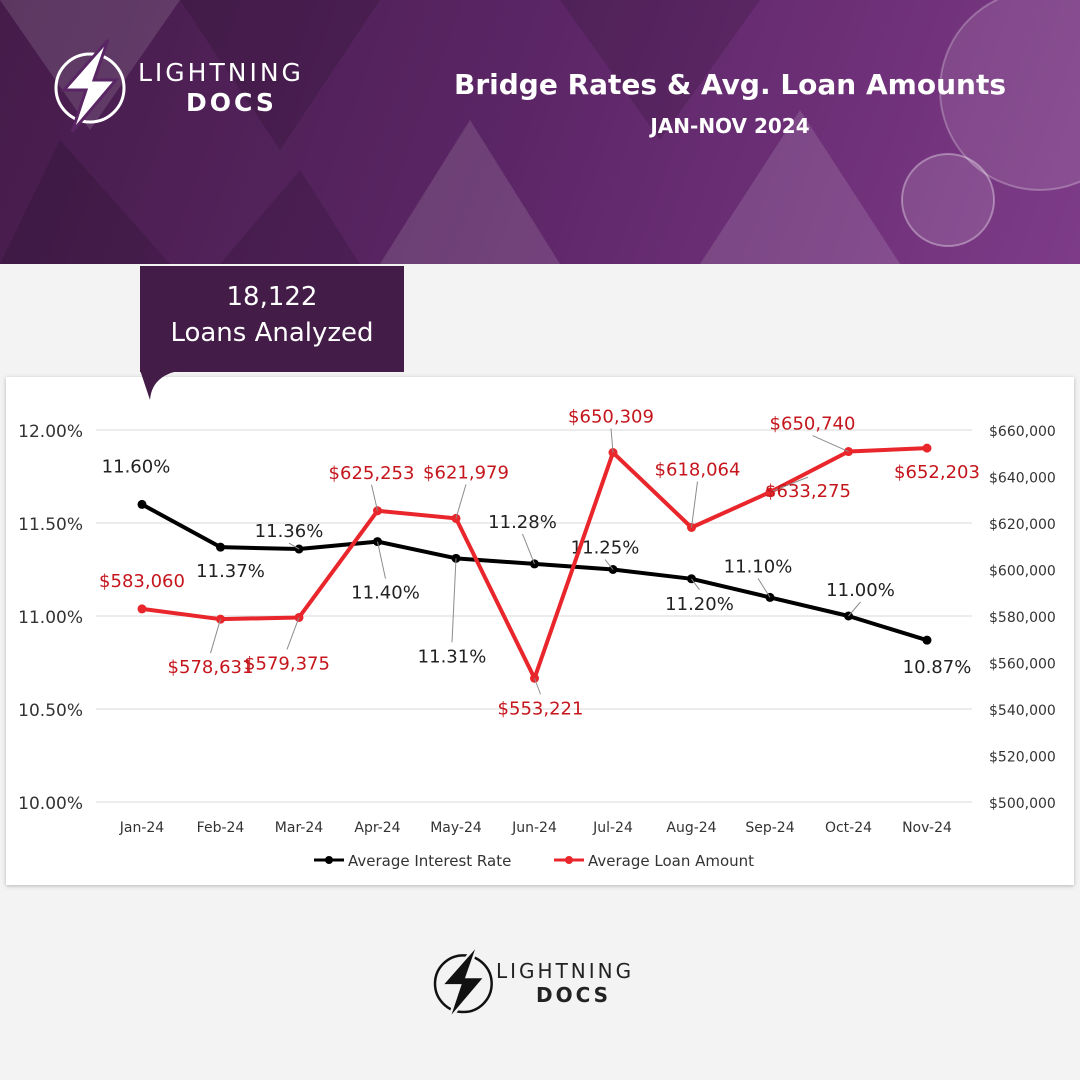 The image size is (1080, 1080). I want to click on y-right-tick-label: $640,000, so click(1022, 479).